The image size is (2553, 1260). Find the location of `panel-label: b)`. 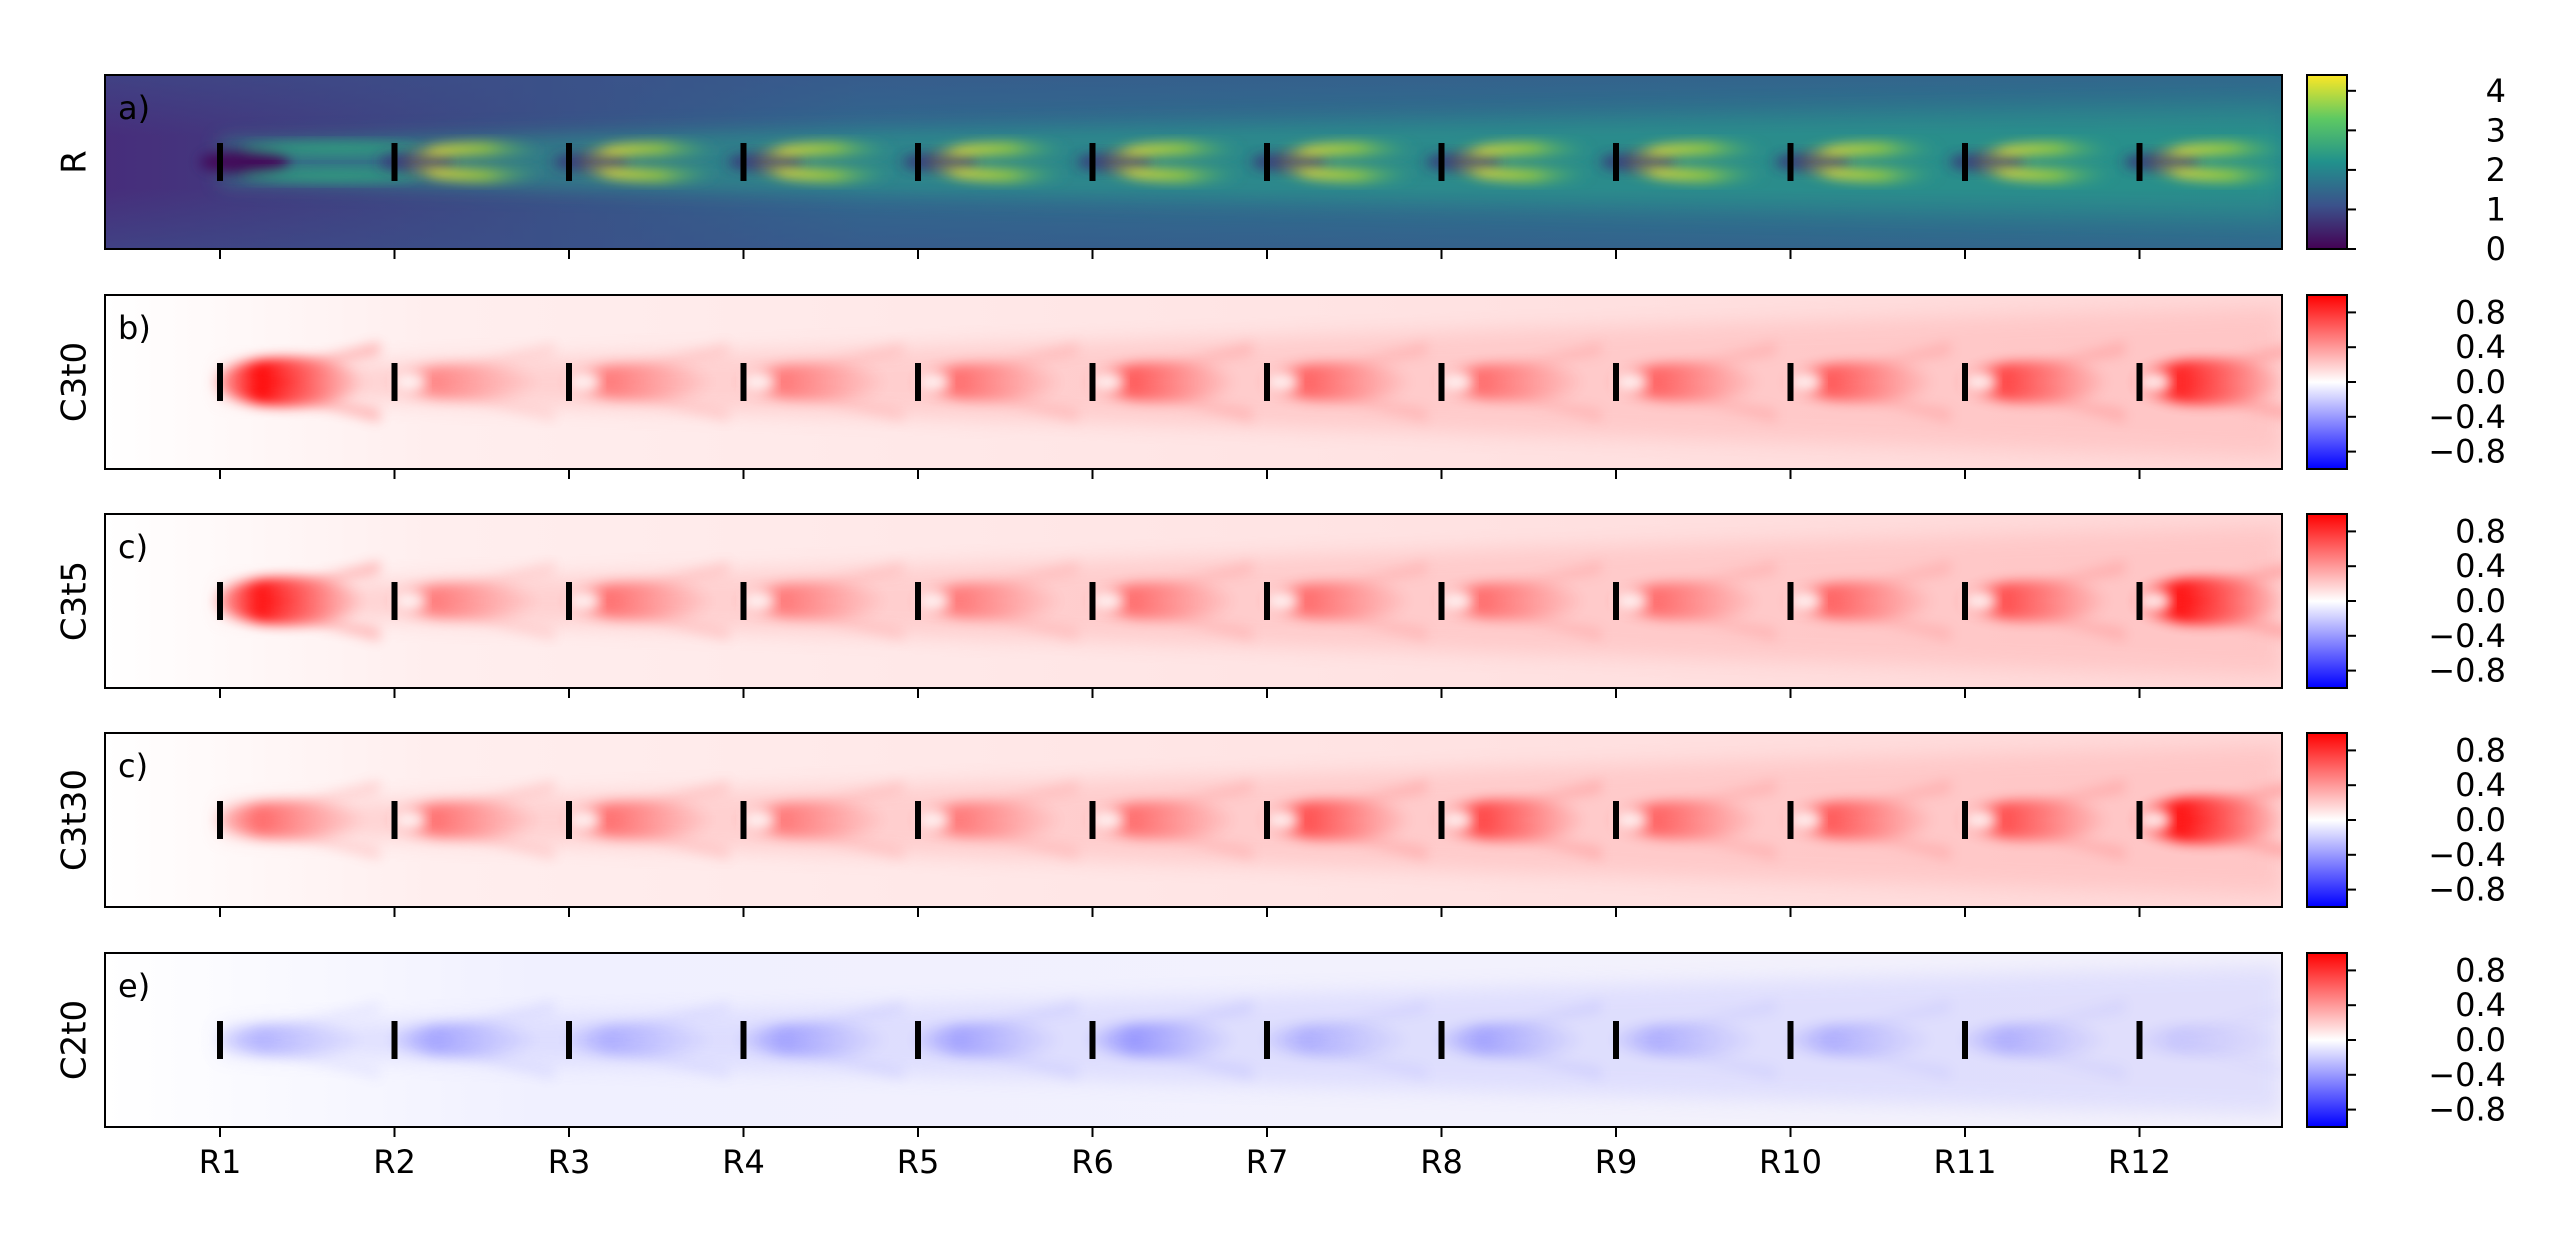

panel-label: b) is located at coordinates (134, 328).